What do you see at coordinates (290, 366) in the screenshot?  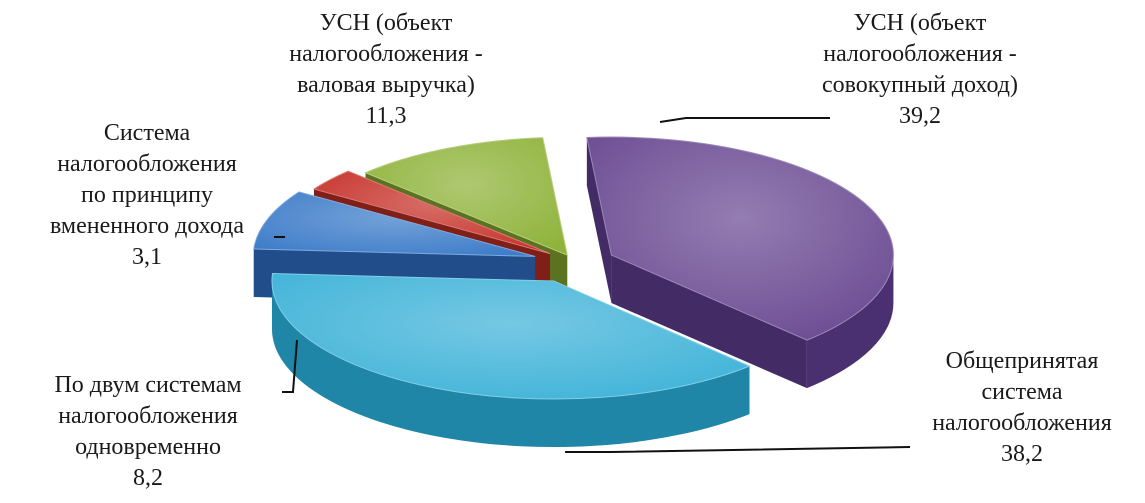 I see `leader-line-two-systems` at bounding box center [290, 366].